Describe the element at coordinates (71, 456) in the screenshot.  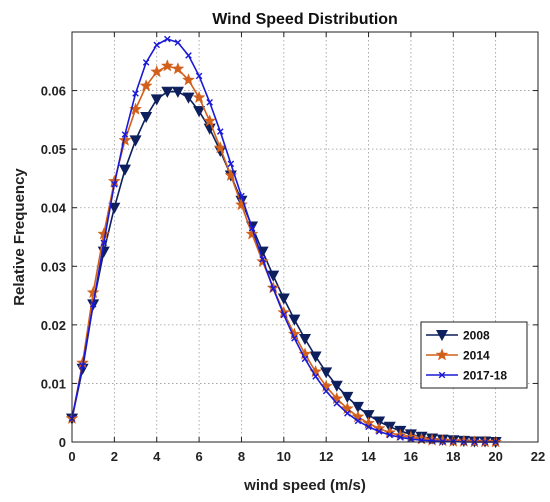
I see `x-tick-label: 0` at that location.